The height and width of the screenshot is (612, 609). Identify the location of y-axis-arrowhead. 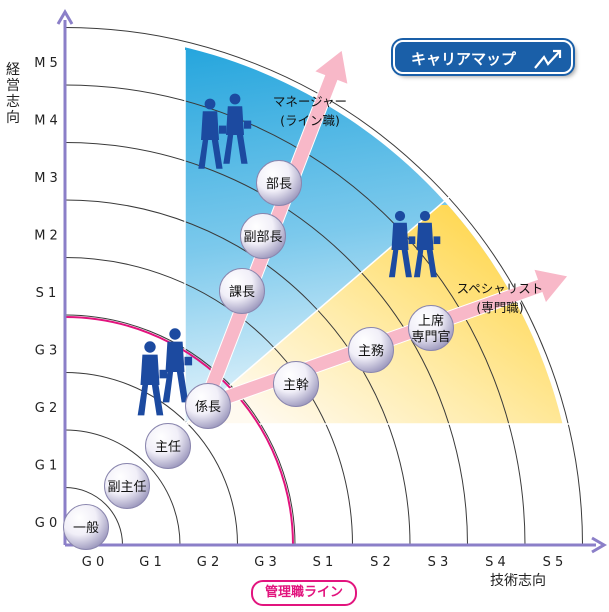
(65, 17).